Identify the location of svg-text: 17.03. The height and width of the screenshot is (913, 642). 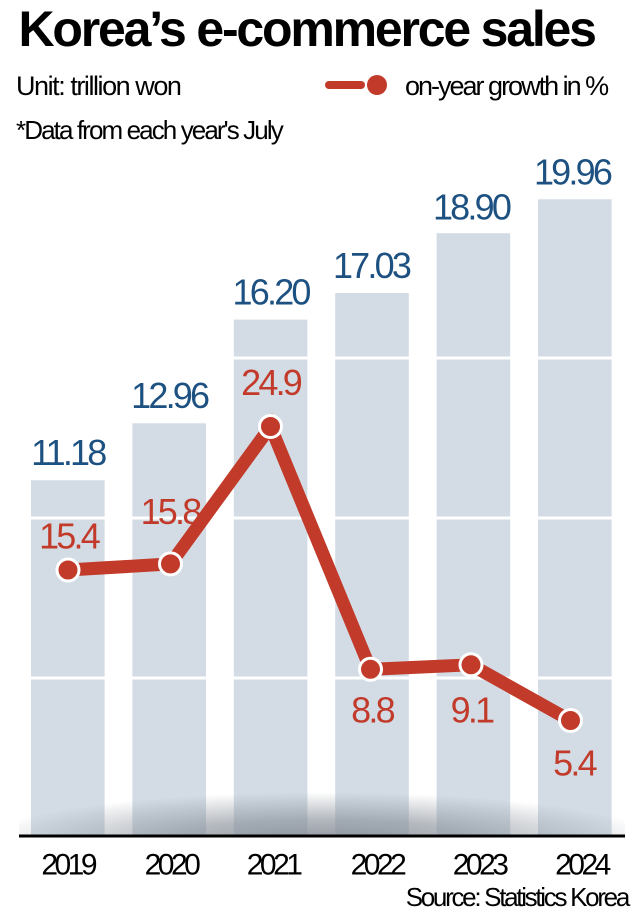
(372, 265).